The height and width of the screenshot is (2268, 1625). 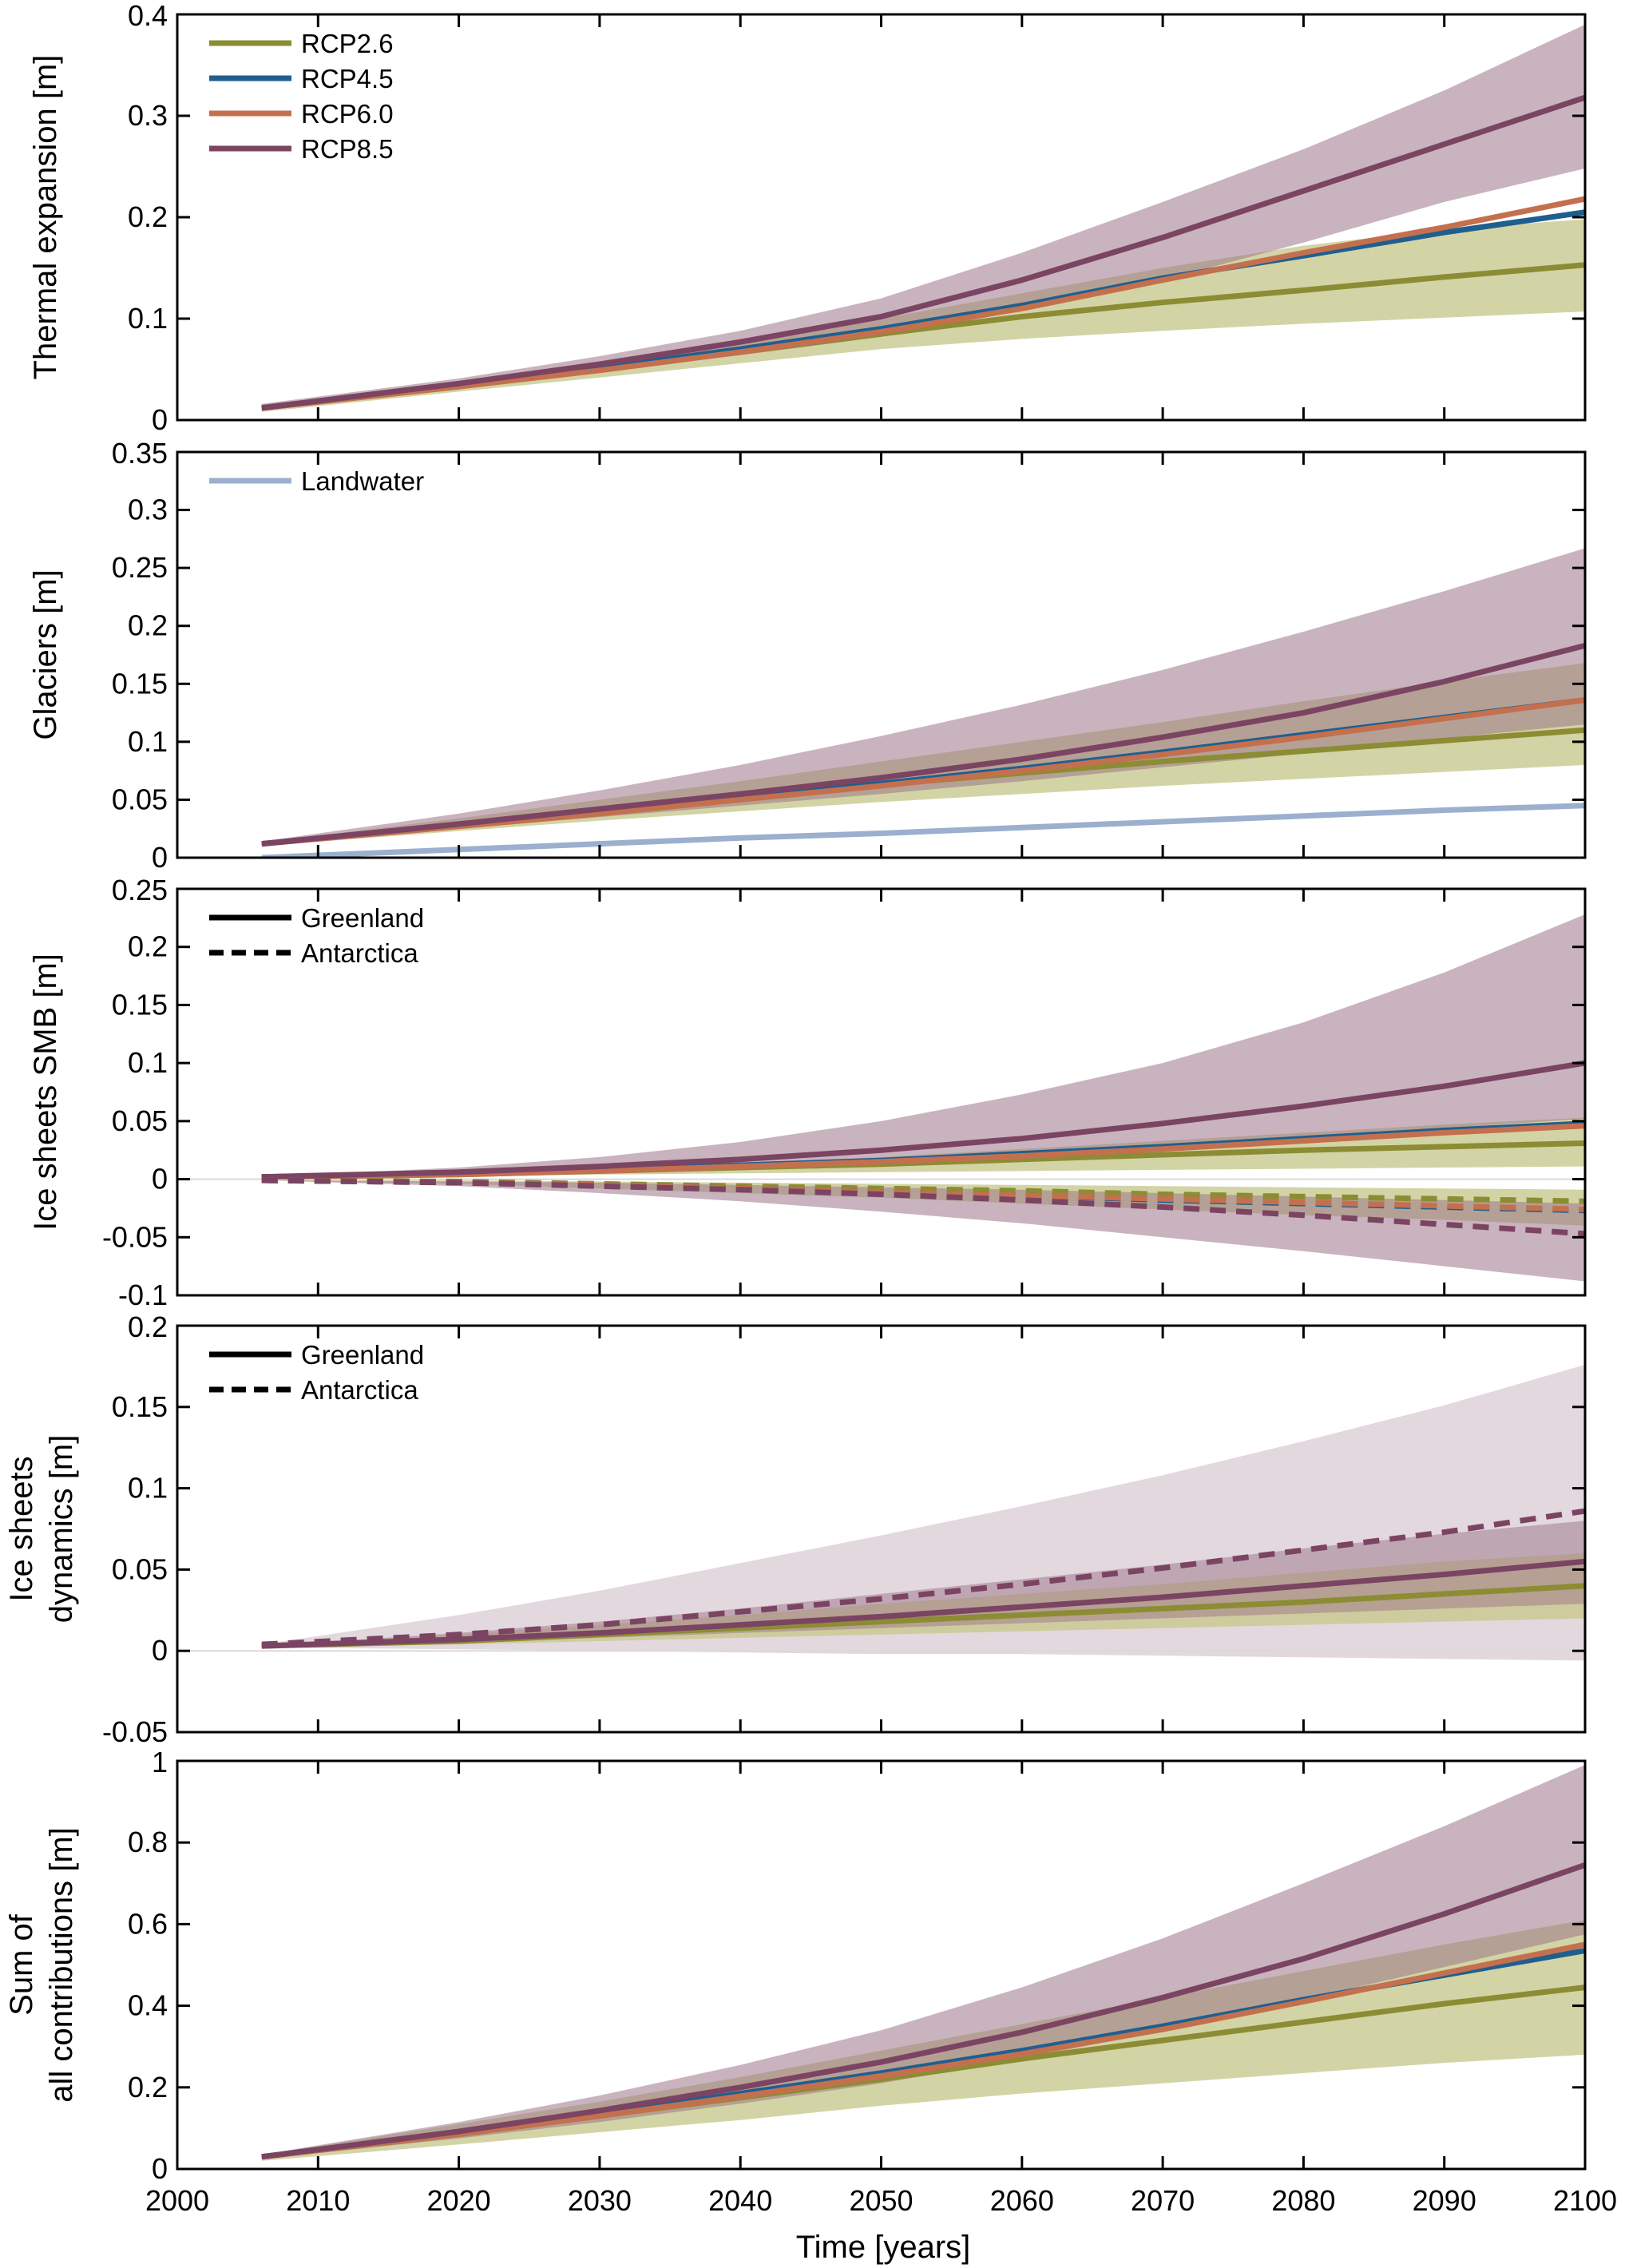 What do you see at coordinates (348, 78) in the screenshot?
I see `legend-label: RCP4.5` at bounding box center [348, 78].